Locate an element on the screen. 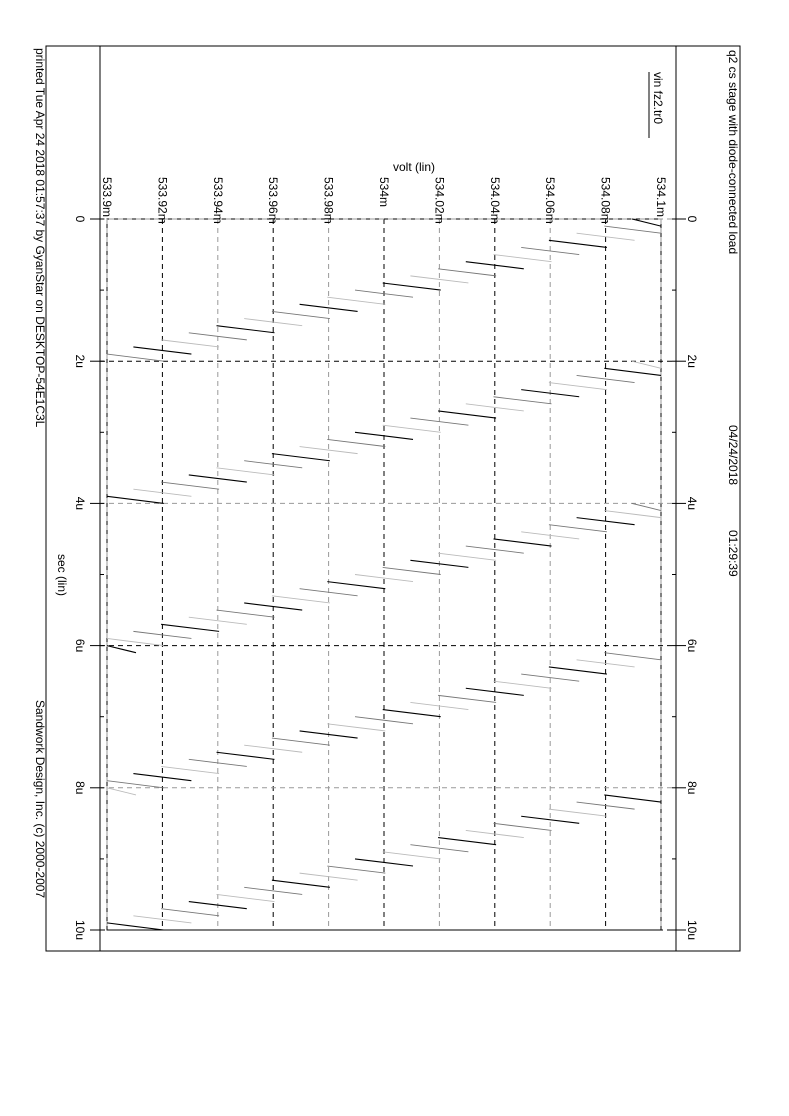 This screenshot has width=789, height=1116. chart-title: q2 cs stage with diode-connected load is located at coordinates (733, 152).